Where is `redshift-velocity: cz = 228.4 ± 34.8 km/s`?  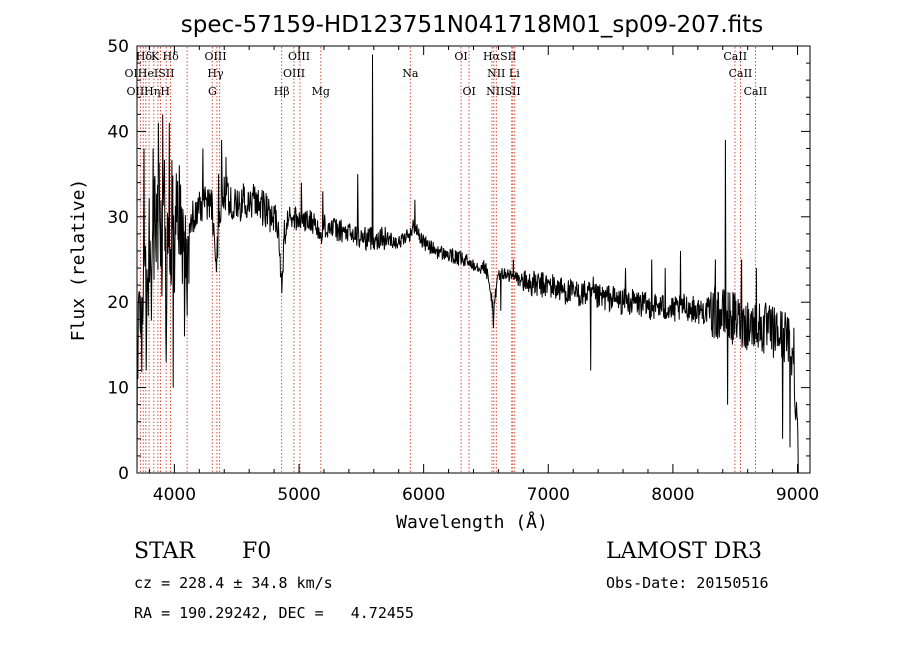
redshift-velocity: cz = 228.4 ± 34.8 km/s is located at coordinates (233, 583).